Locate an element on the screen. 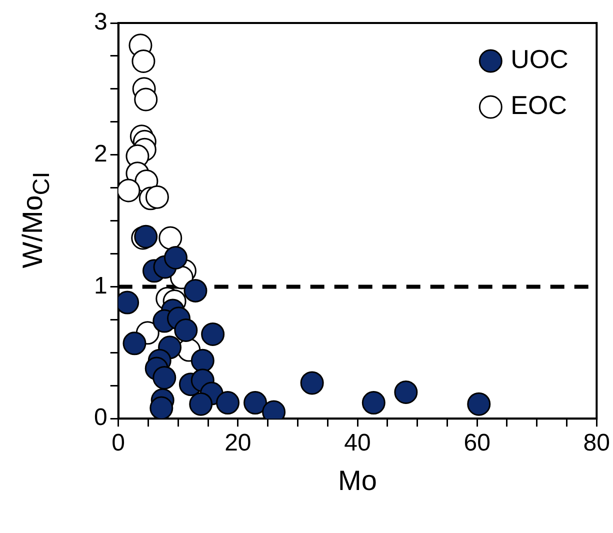  x-tick-label: 80 is located at coordinates (596, 443).